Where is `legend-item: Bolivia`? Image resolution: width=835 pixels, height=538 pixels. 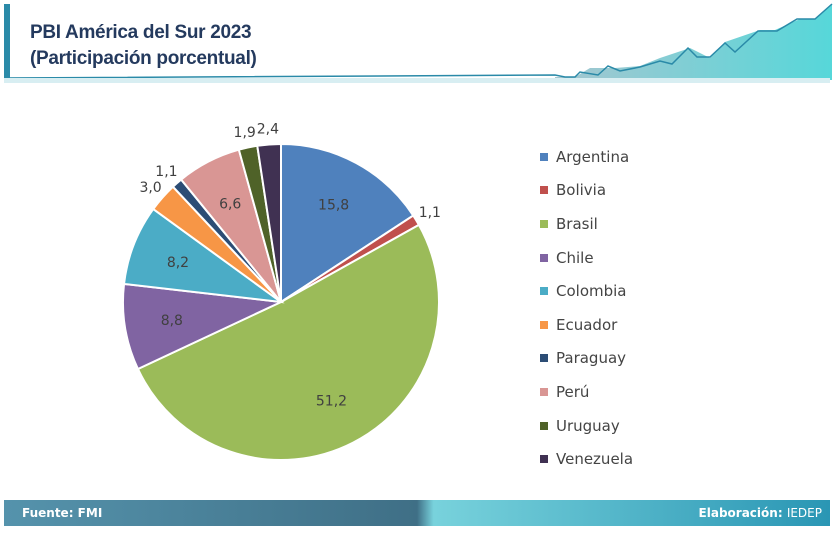 legend-item: Bolivia is located at coordinates (586, 191).